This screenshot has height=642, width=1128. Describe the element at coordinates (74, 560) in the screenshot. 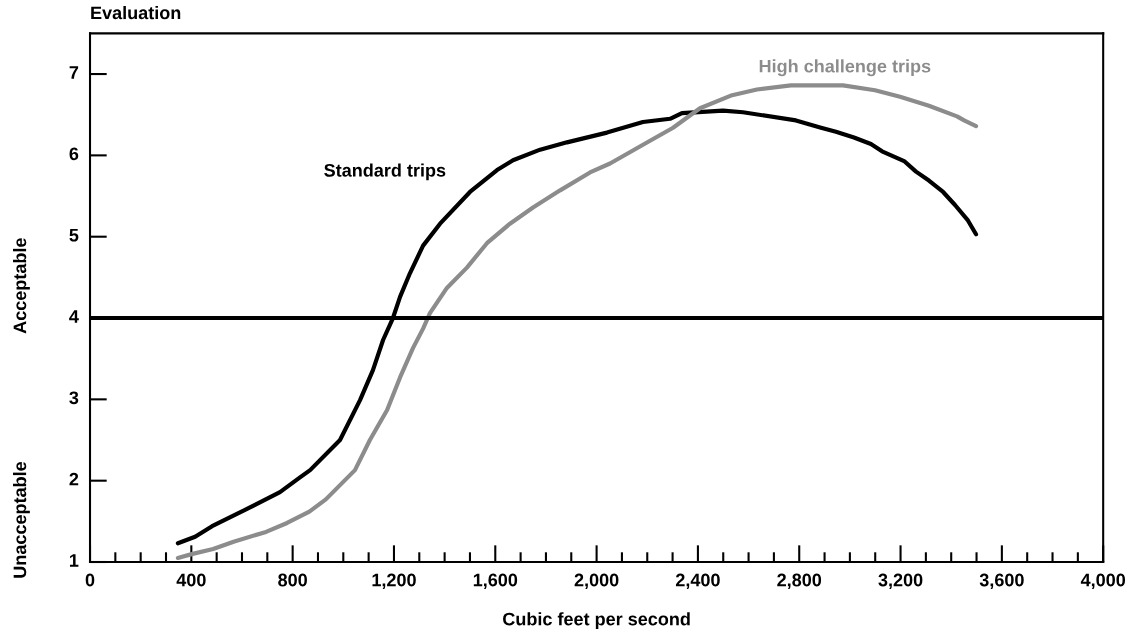

I see `y-tick-label: 1` at that location.